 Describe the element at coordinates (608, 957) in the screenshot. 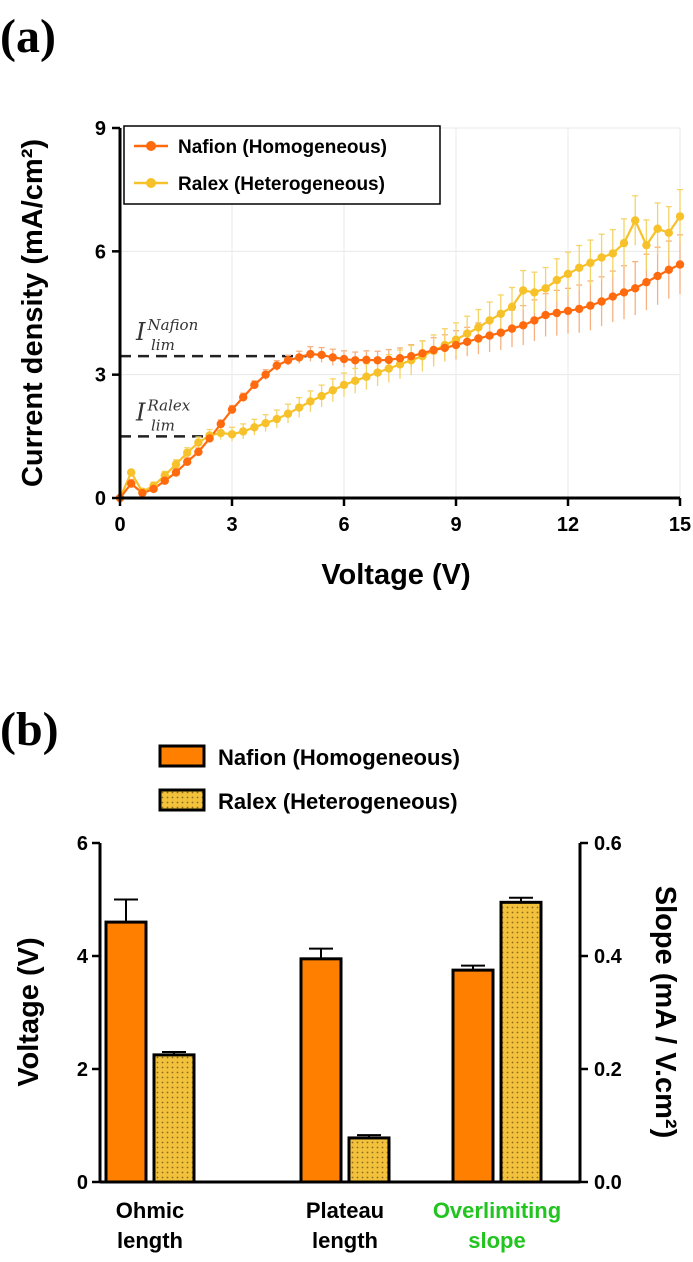

I see `y-tick-label-right: 0.4` at that location.